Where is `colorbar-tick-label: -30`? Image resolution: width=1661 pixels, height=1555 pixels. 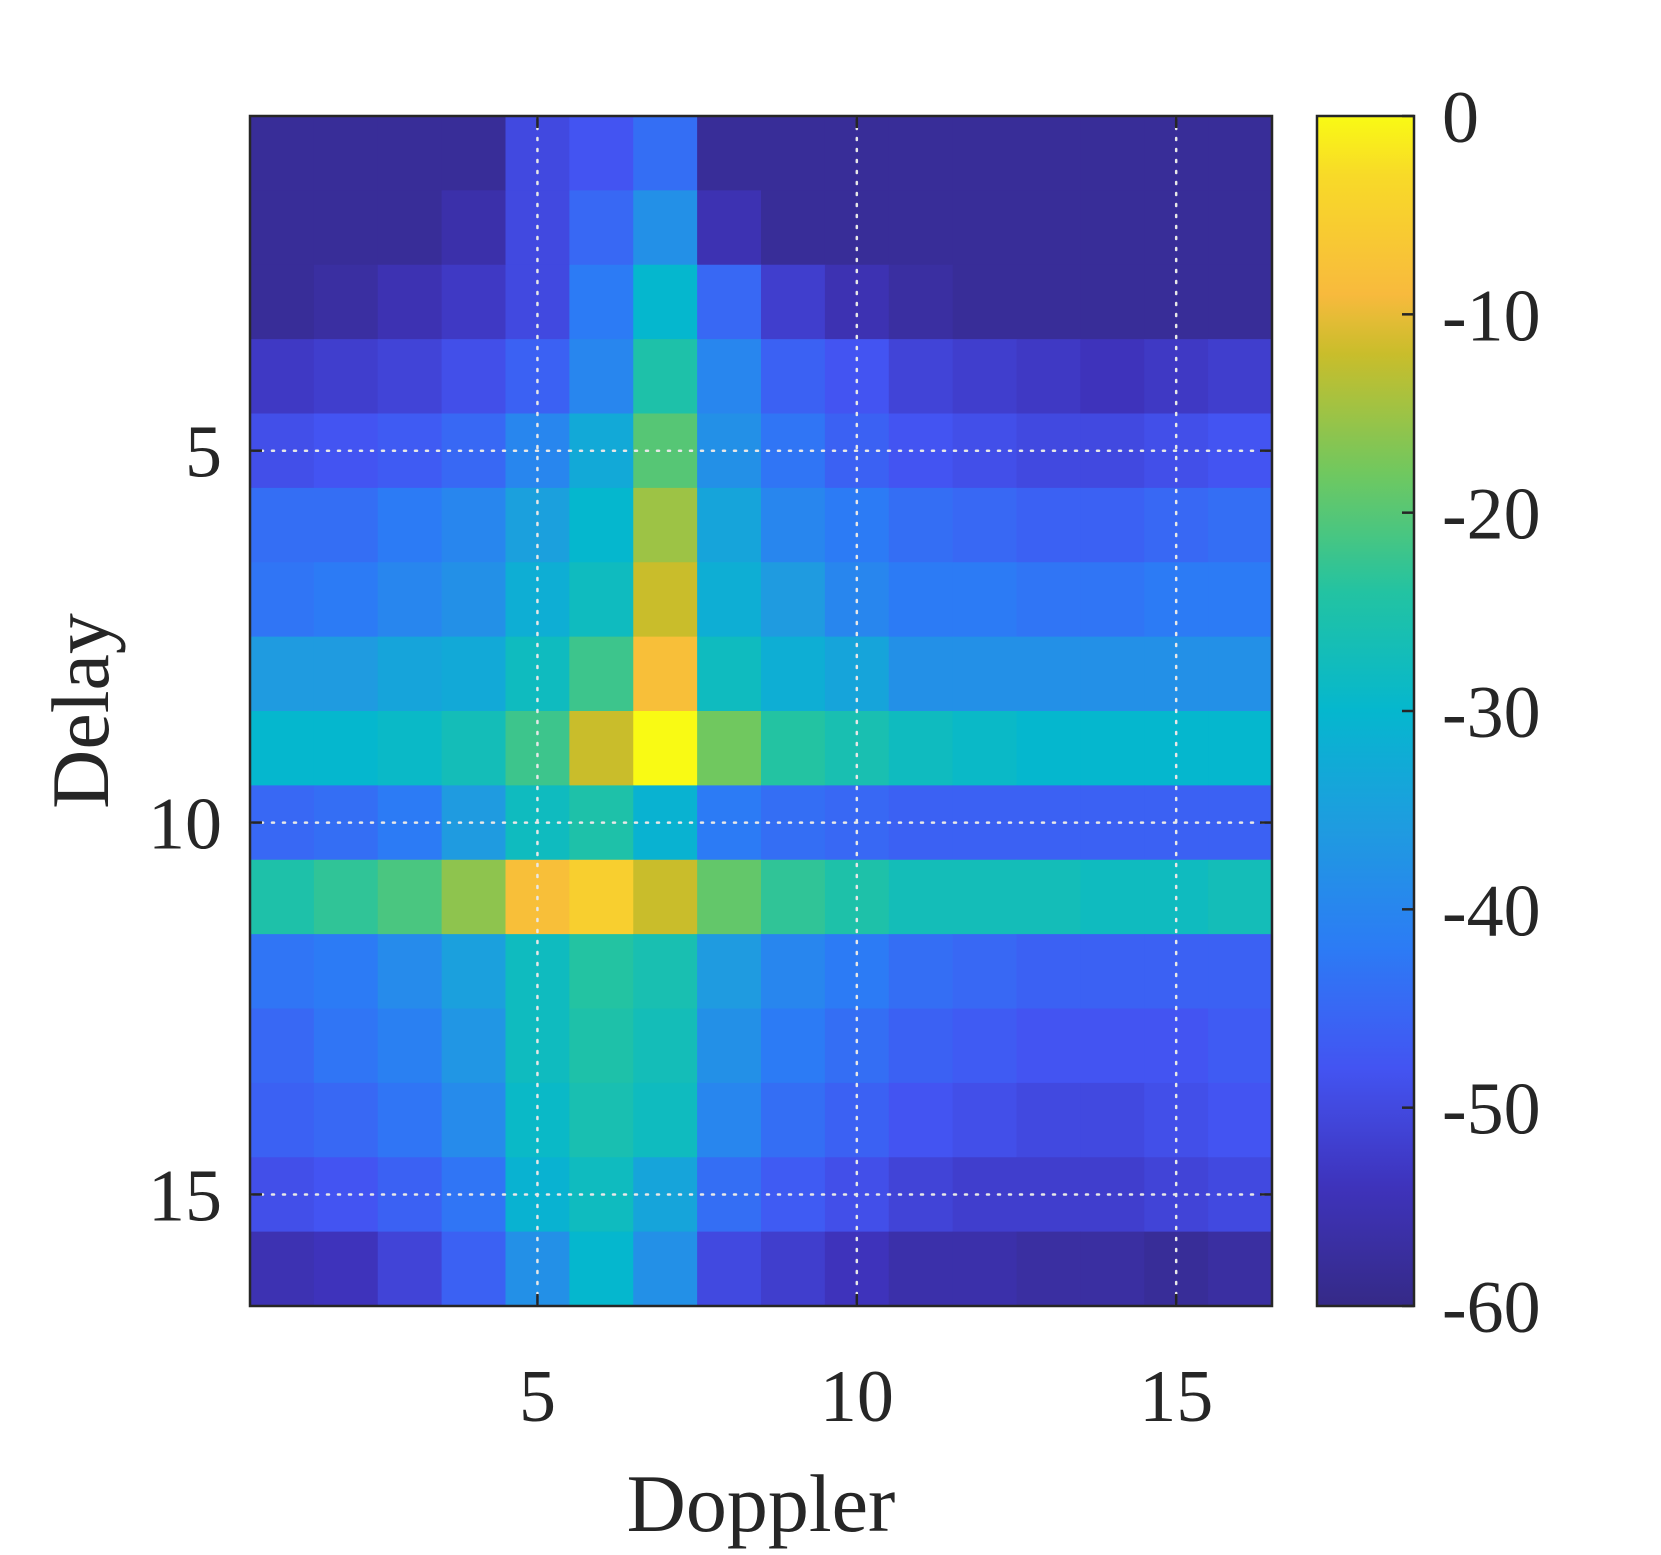 colorbar-tick-label: -30 is located at coordinates (1491, 713).